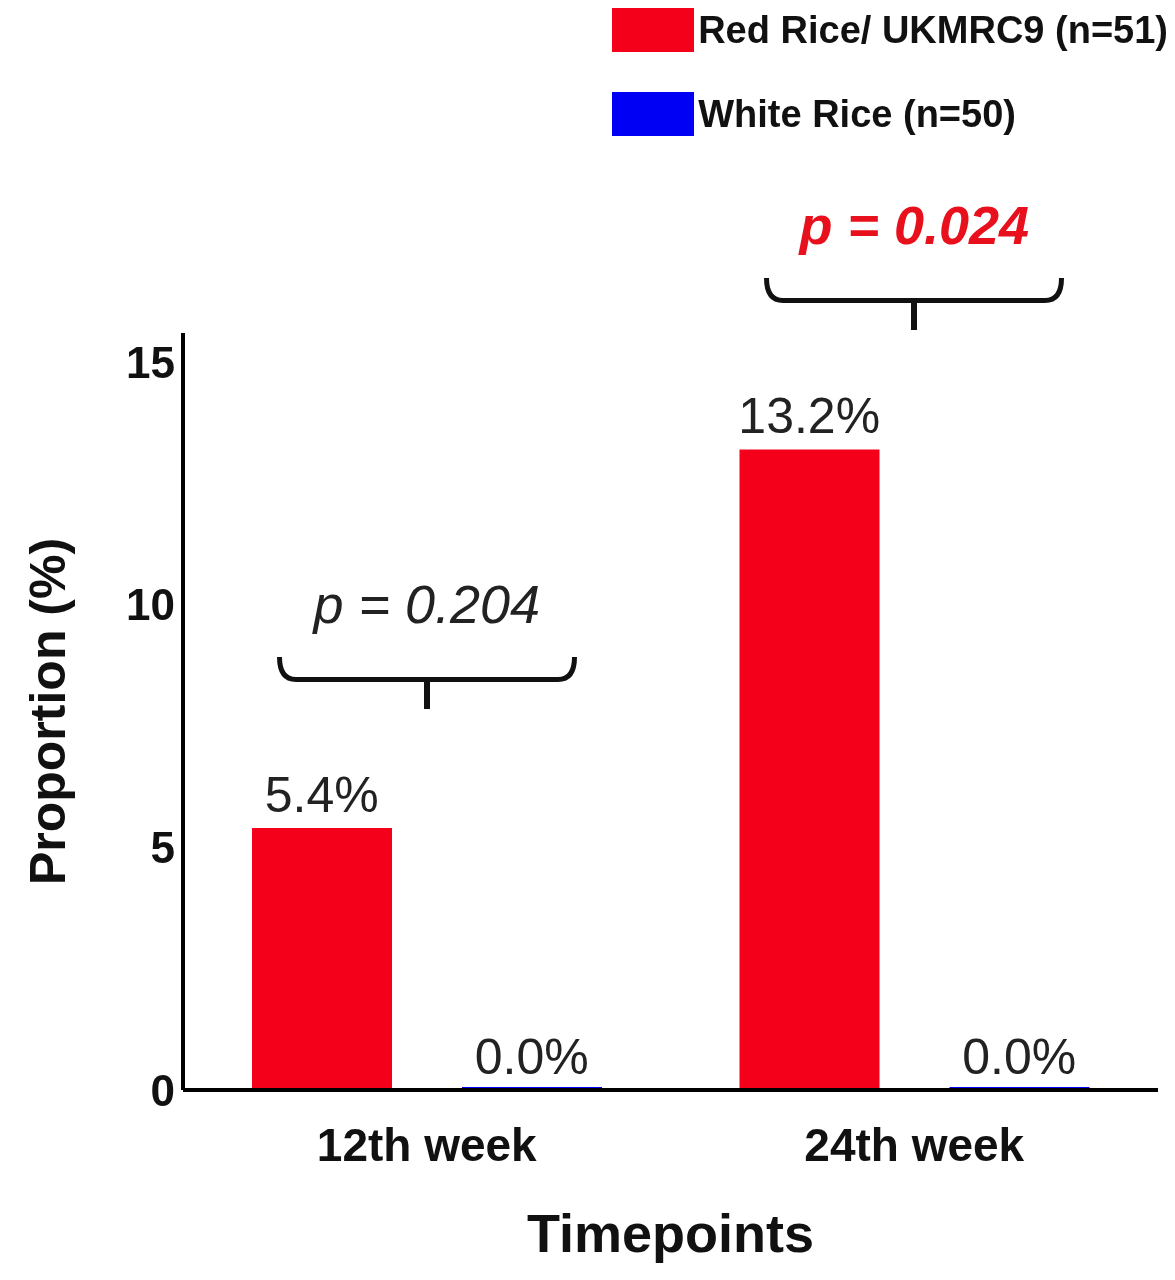  Describe the element at coordinates (427, 1144) in the screenshot. I see `x-tick-label: 12th week` at that location.